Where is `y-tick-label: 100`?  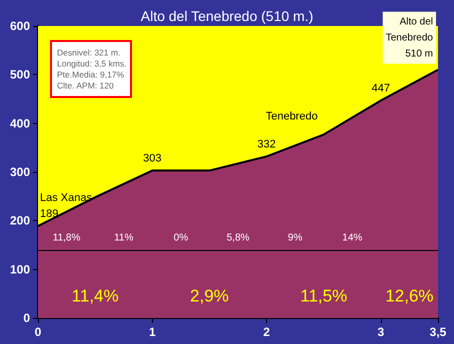 y-tick-label: 100 is located at coordinates (20, 269).